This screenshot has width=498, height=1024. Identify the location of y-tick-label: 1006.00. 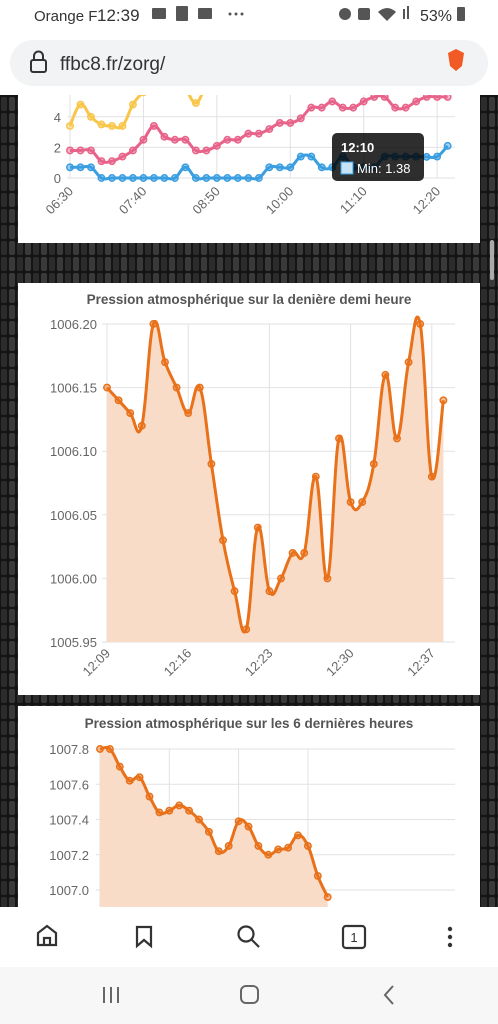
(73, 578).